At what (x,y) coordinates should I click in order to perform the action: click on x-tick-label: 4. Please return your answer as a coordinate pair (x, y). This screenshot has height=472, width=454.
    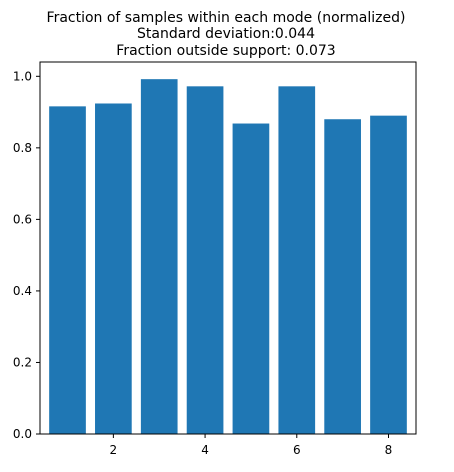
    Looking at the image, I should click on (205, 450).